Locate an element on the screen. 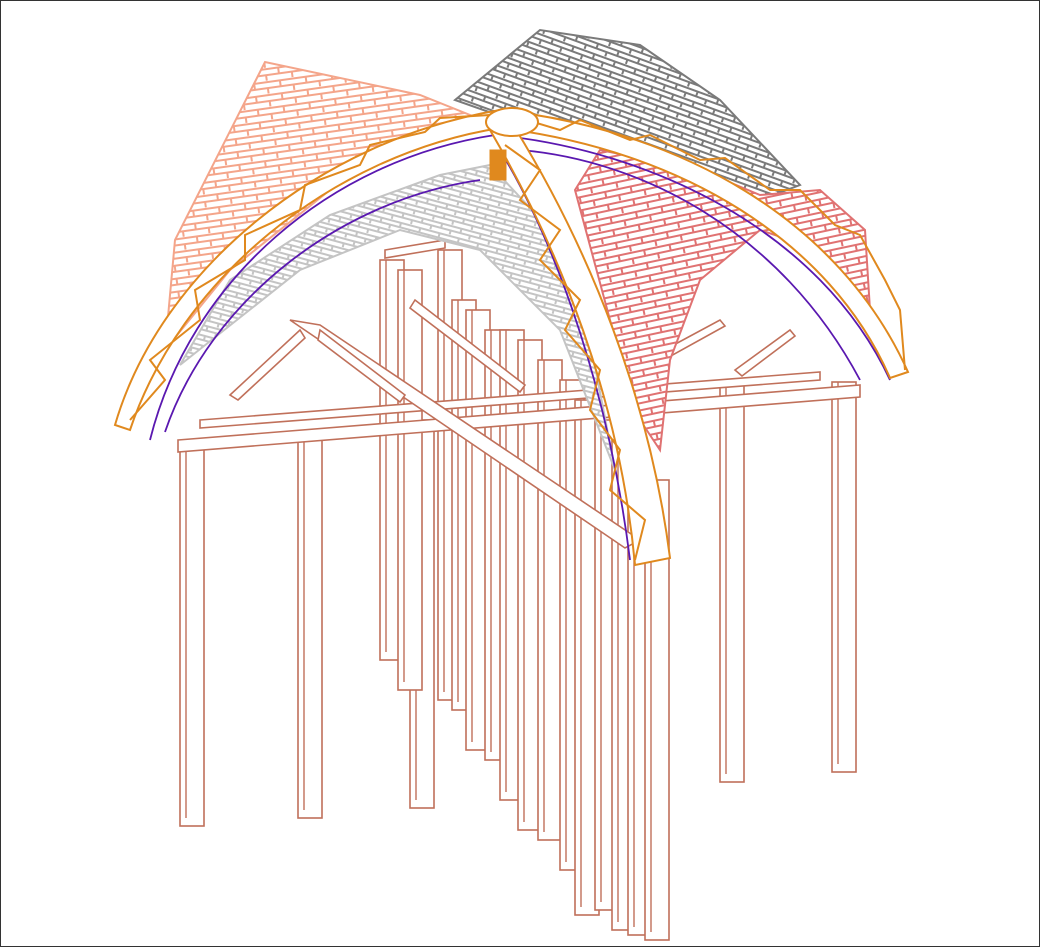 The image size is (1040, 947). orange-rib is located at coordinates (580, 346).